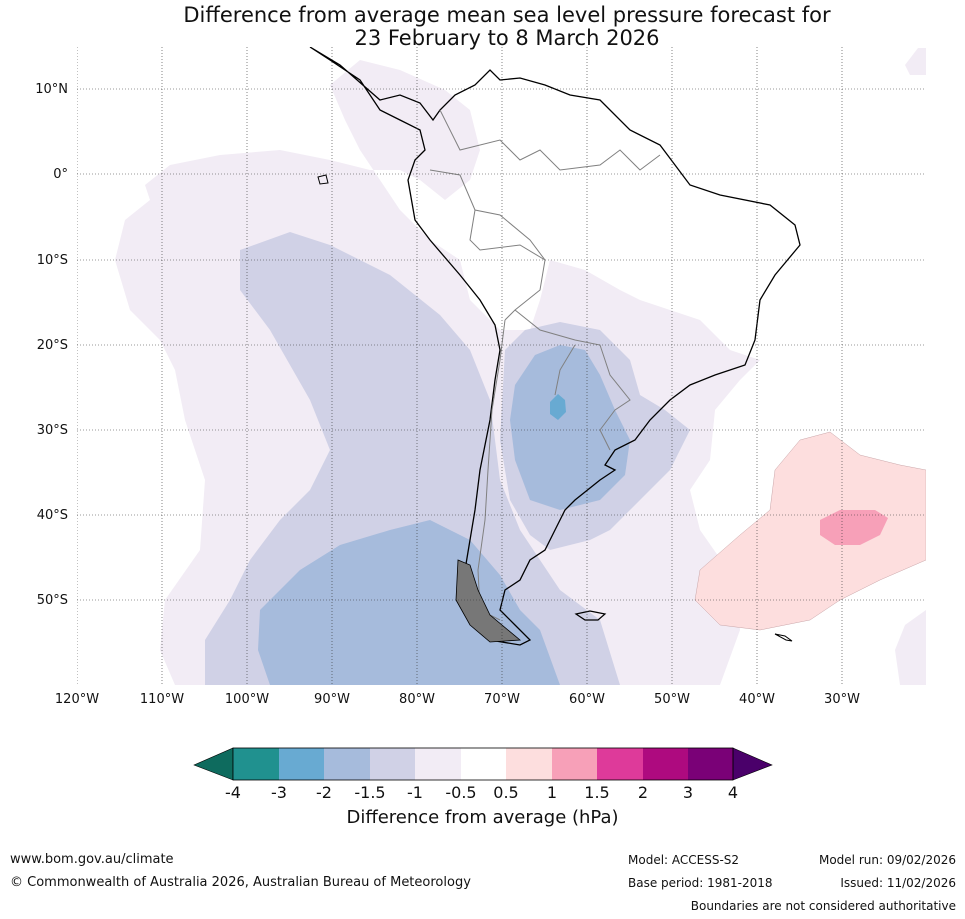 The height and width of the screenshot is (919, 965). What do you see at coordinates (643, 792) in the screenshot?
I see `colorbar-tick: 2` at bounding box center [643, 792].